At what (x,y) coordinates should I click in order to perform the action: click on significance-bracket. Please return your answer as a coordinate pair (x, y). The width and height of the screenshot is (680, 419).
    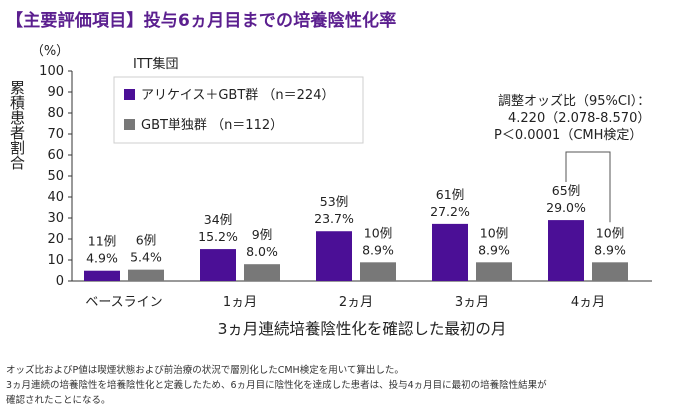
    Looking at the image, I should click on (588, 187).